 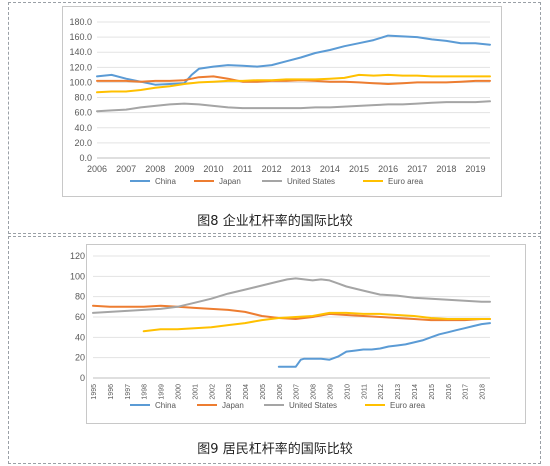 What do you see at coordinates (212, 392) in the screenshot?
I see `x-tick-label: 2002` at bounding box center [212, 392].